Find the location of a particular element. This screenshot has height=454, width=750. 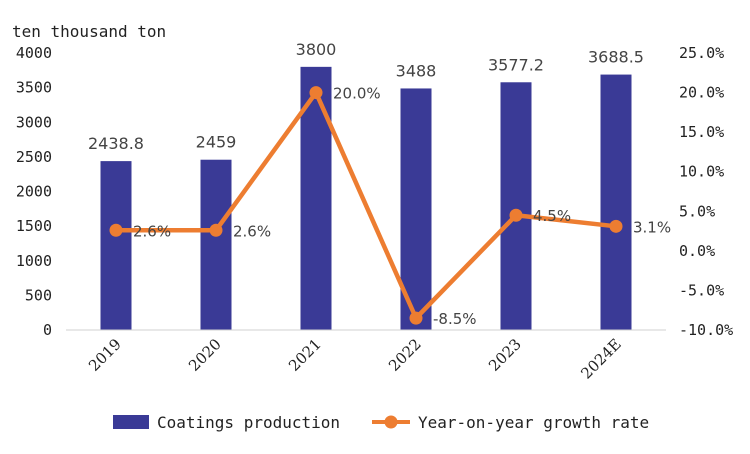

right-tick-label: 10.0% is located at coordinates (701, 172).